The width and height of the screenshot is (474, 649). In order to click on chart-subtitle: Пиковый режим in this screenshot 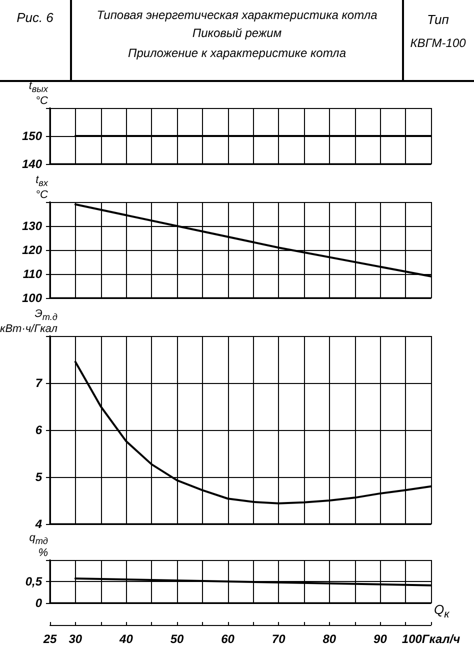, I will do `click(237, 32)`.